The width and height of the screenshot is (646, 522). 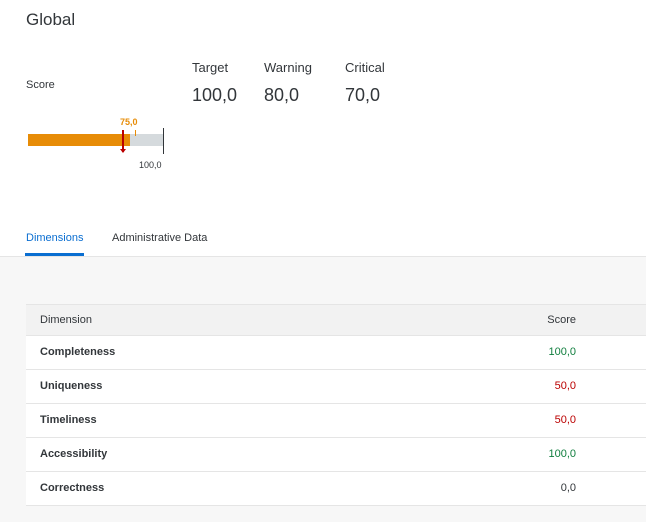 I want to click on kpi-value: 100,0, so click(x=215, y=95).